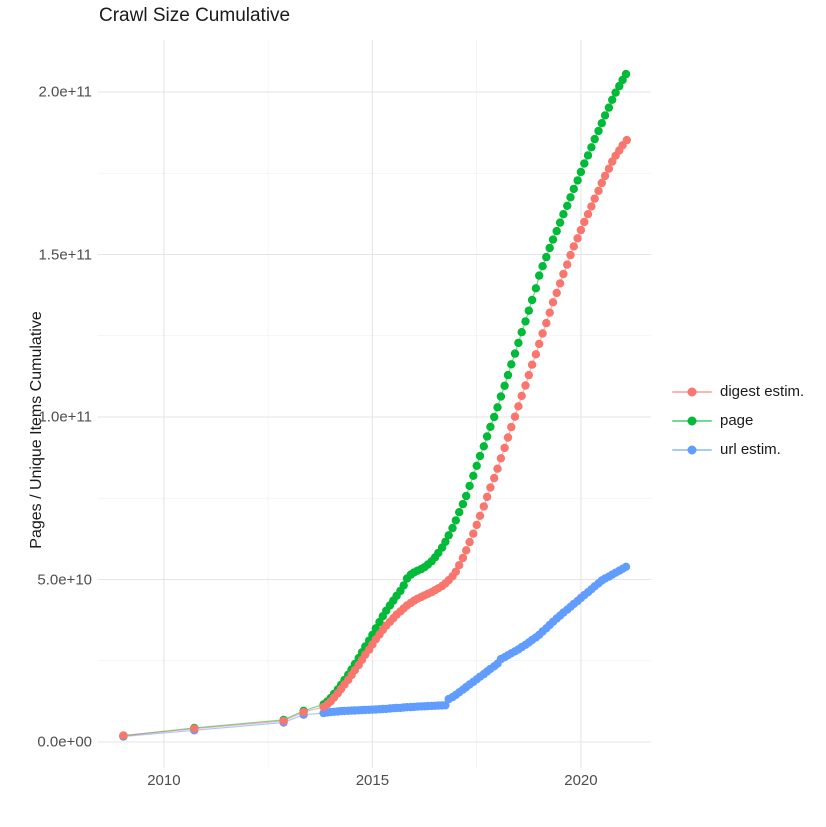 This screenshot has height=827, width=826. Describe the element at coordinates (64, 742) in the screenshot. I see `y-tick-label: 0.0e+00` at that location.